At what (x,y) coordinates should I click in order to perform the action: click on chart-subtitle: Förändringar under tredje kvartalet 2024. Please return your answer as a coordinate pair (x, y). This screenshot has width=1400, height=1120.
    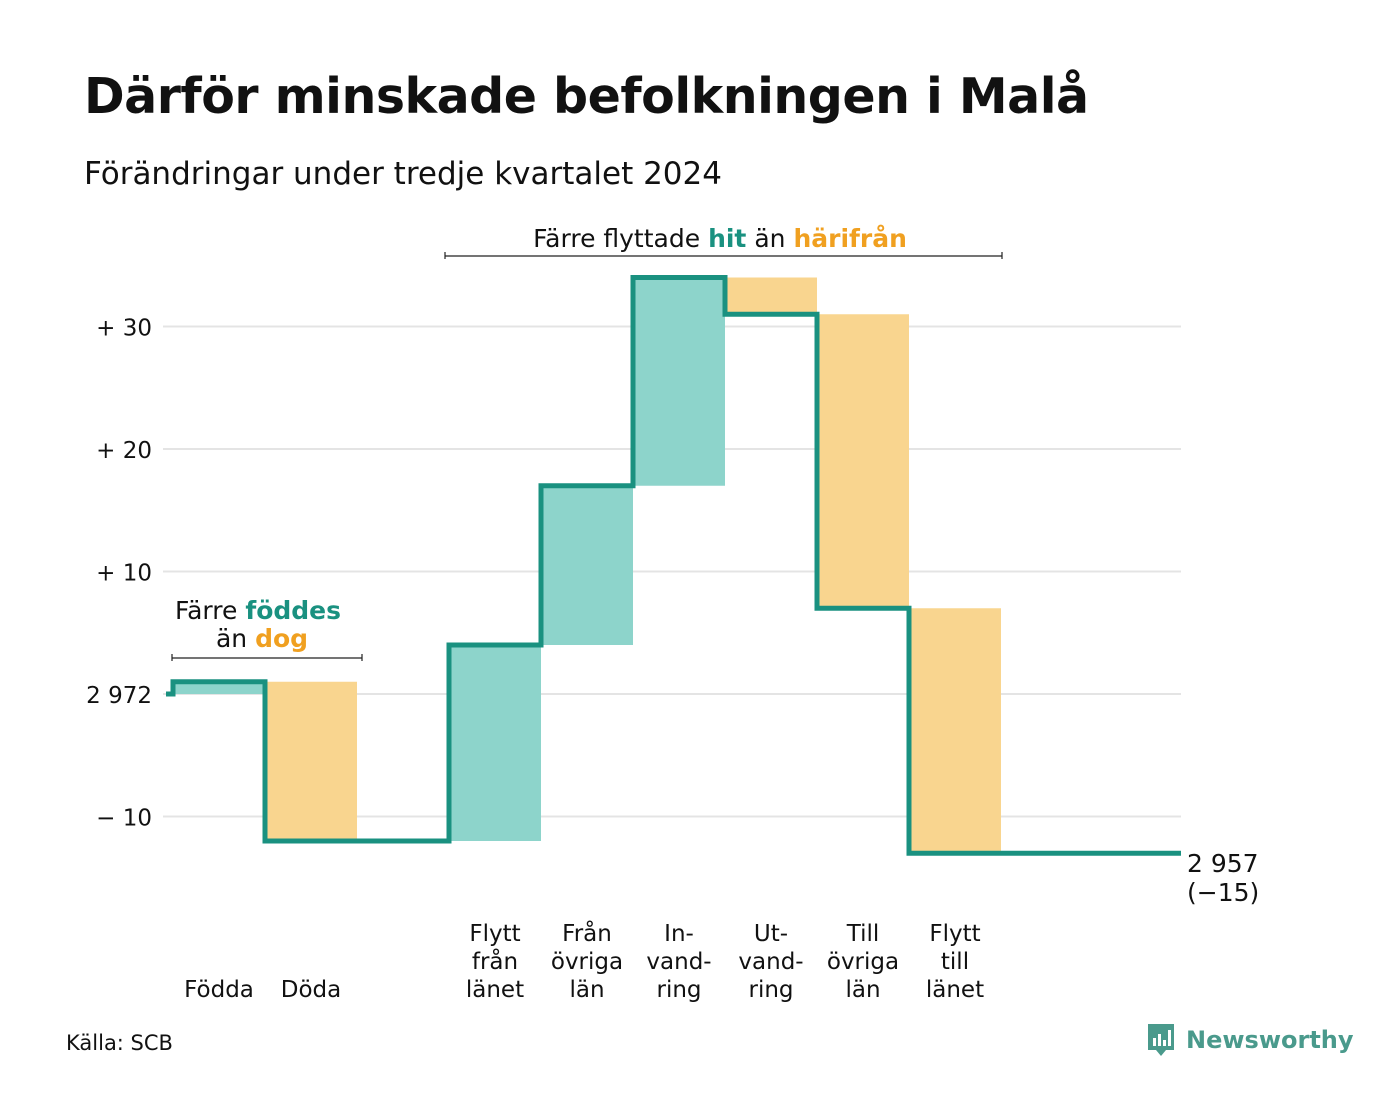
    Looking at the image, I should click on (403, 174).